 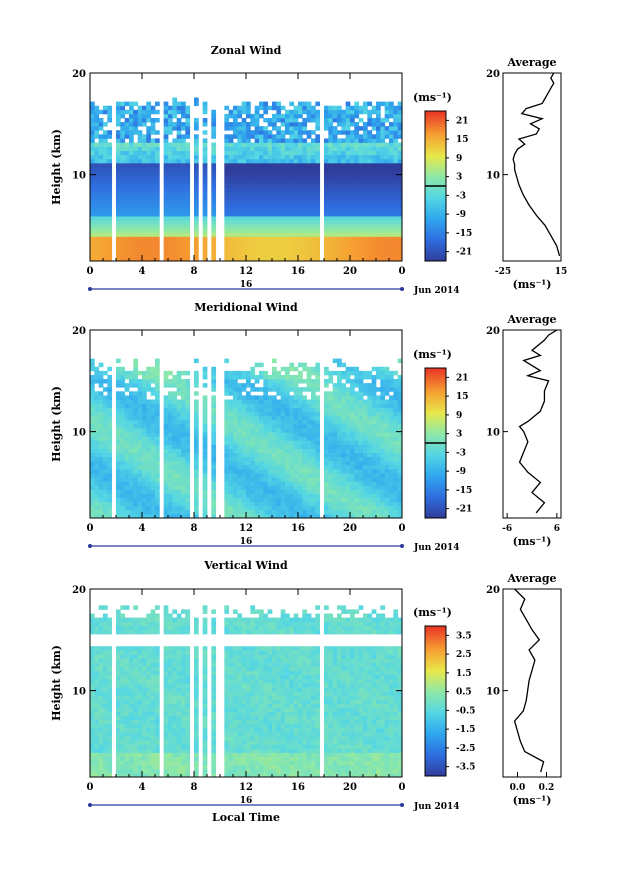 I want to click on profile-title: Average, so click(x=531, y=62).